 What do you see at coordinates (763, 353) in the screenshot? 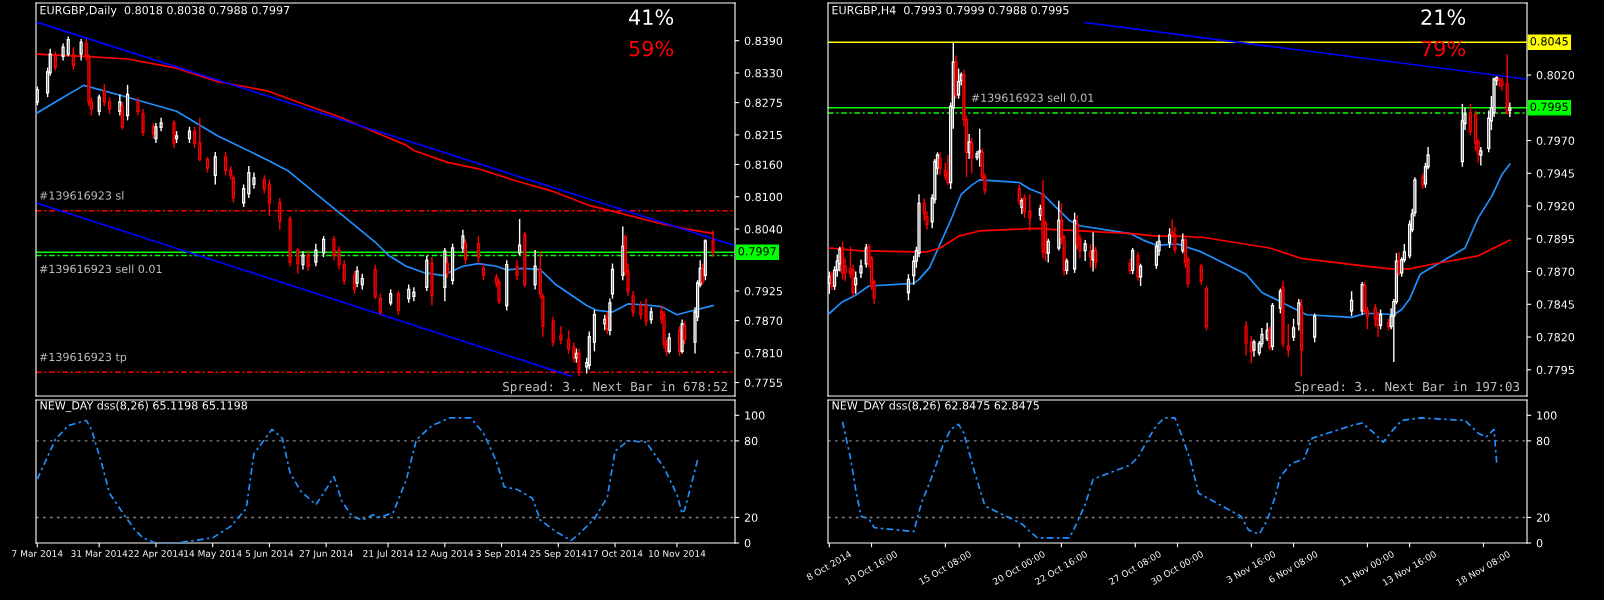
I see `y-tick-label: 0.7810` at bounding box center [763, 353].